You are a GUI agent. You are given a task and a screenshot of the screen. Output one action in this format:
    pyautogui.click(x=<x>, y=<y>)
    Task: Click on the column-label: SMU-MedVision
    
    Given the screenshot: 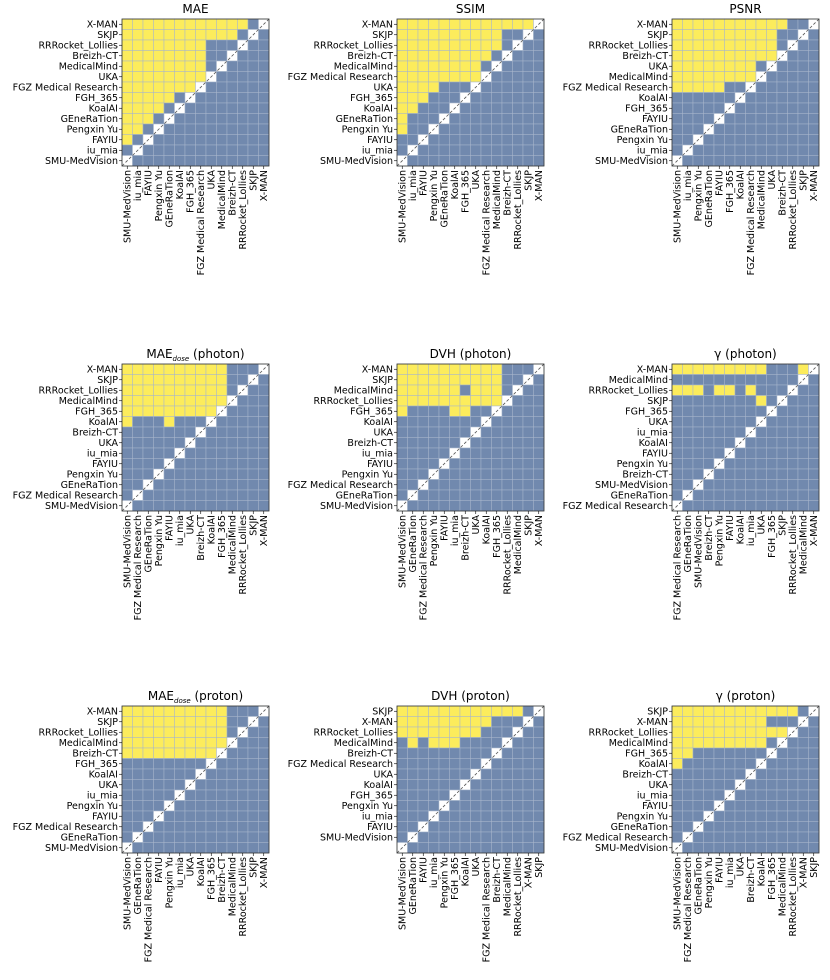 What is the action you would take?
    pyautogui.click(x=403, y=551)
    